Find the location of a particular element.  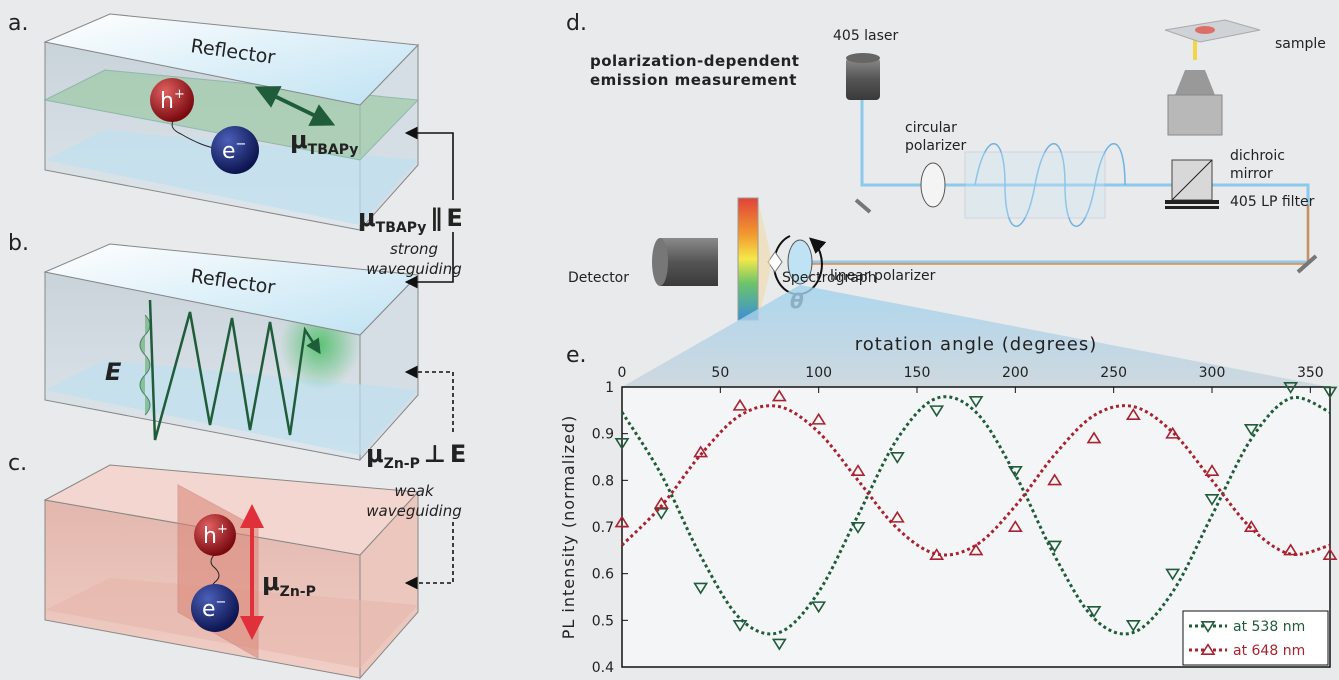

symbol: h is located at coordinates (210, 536).